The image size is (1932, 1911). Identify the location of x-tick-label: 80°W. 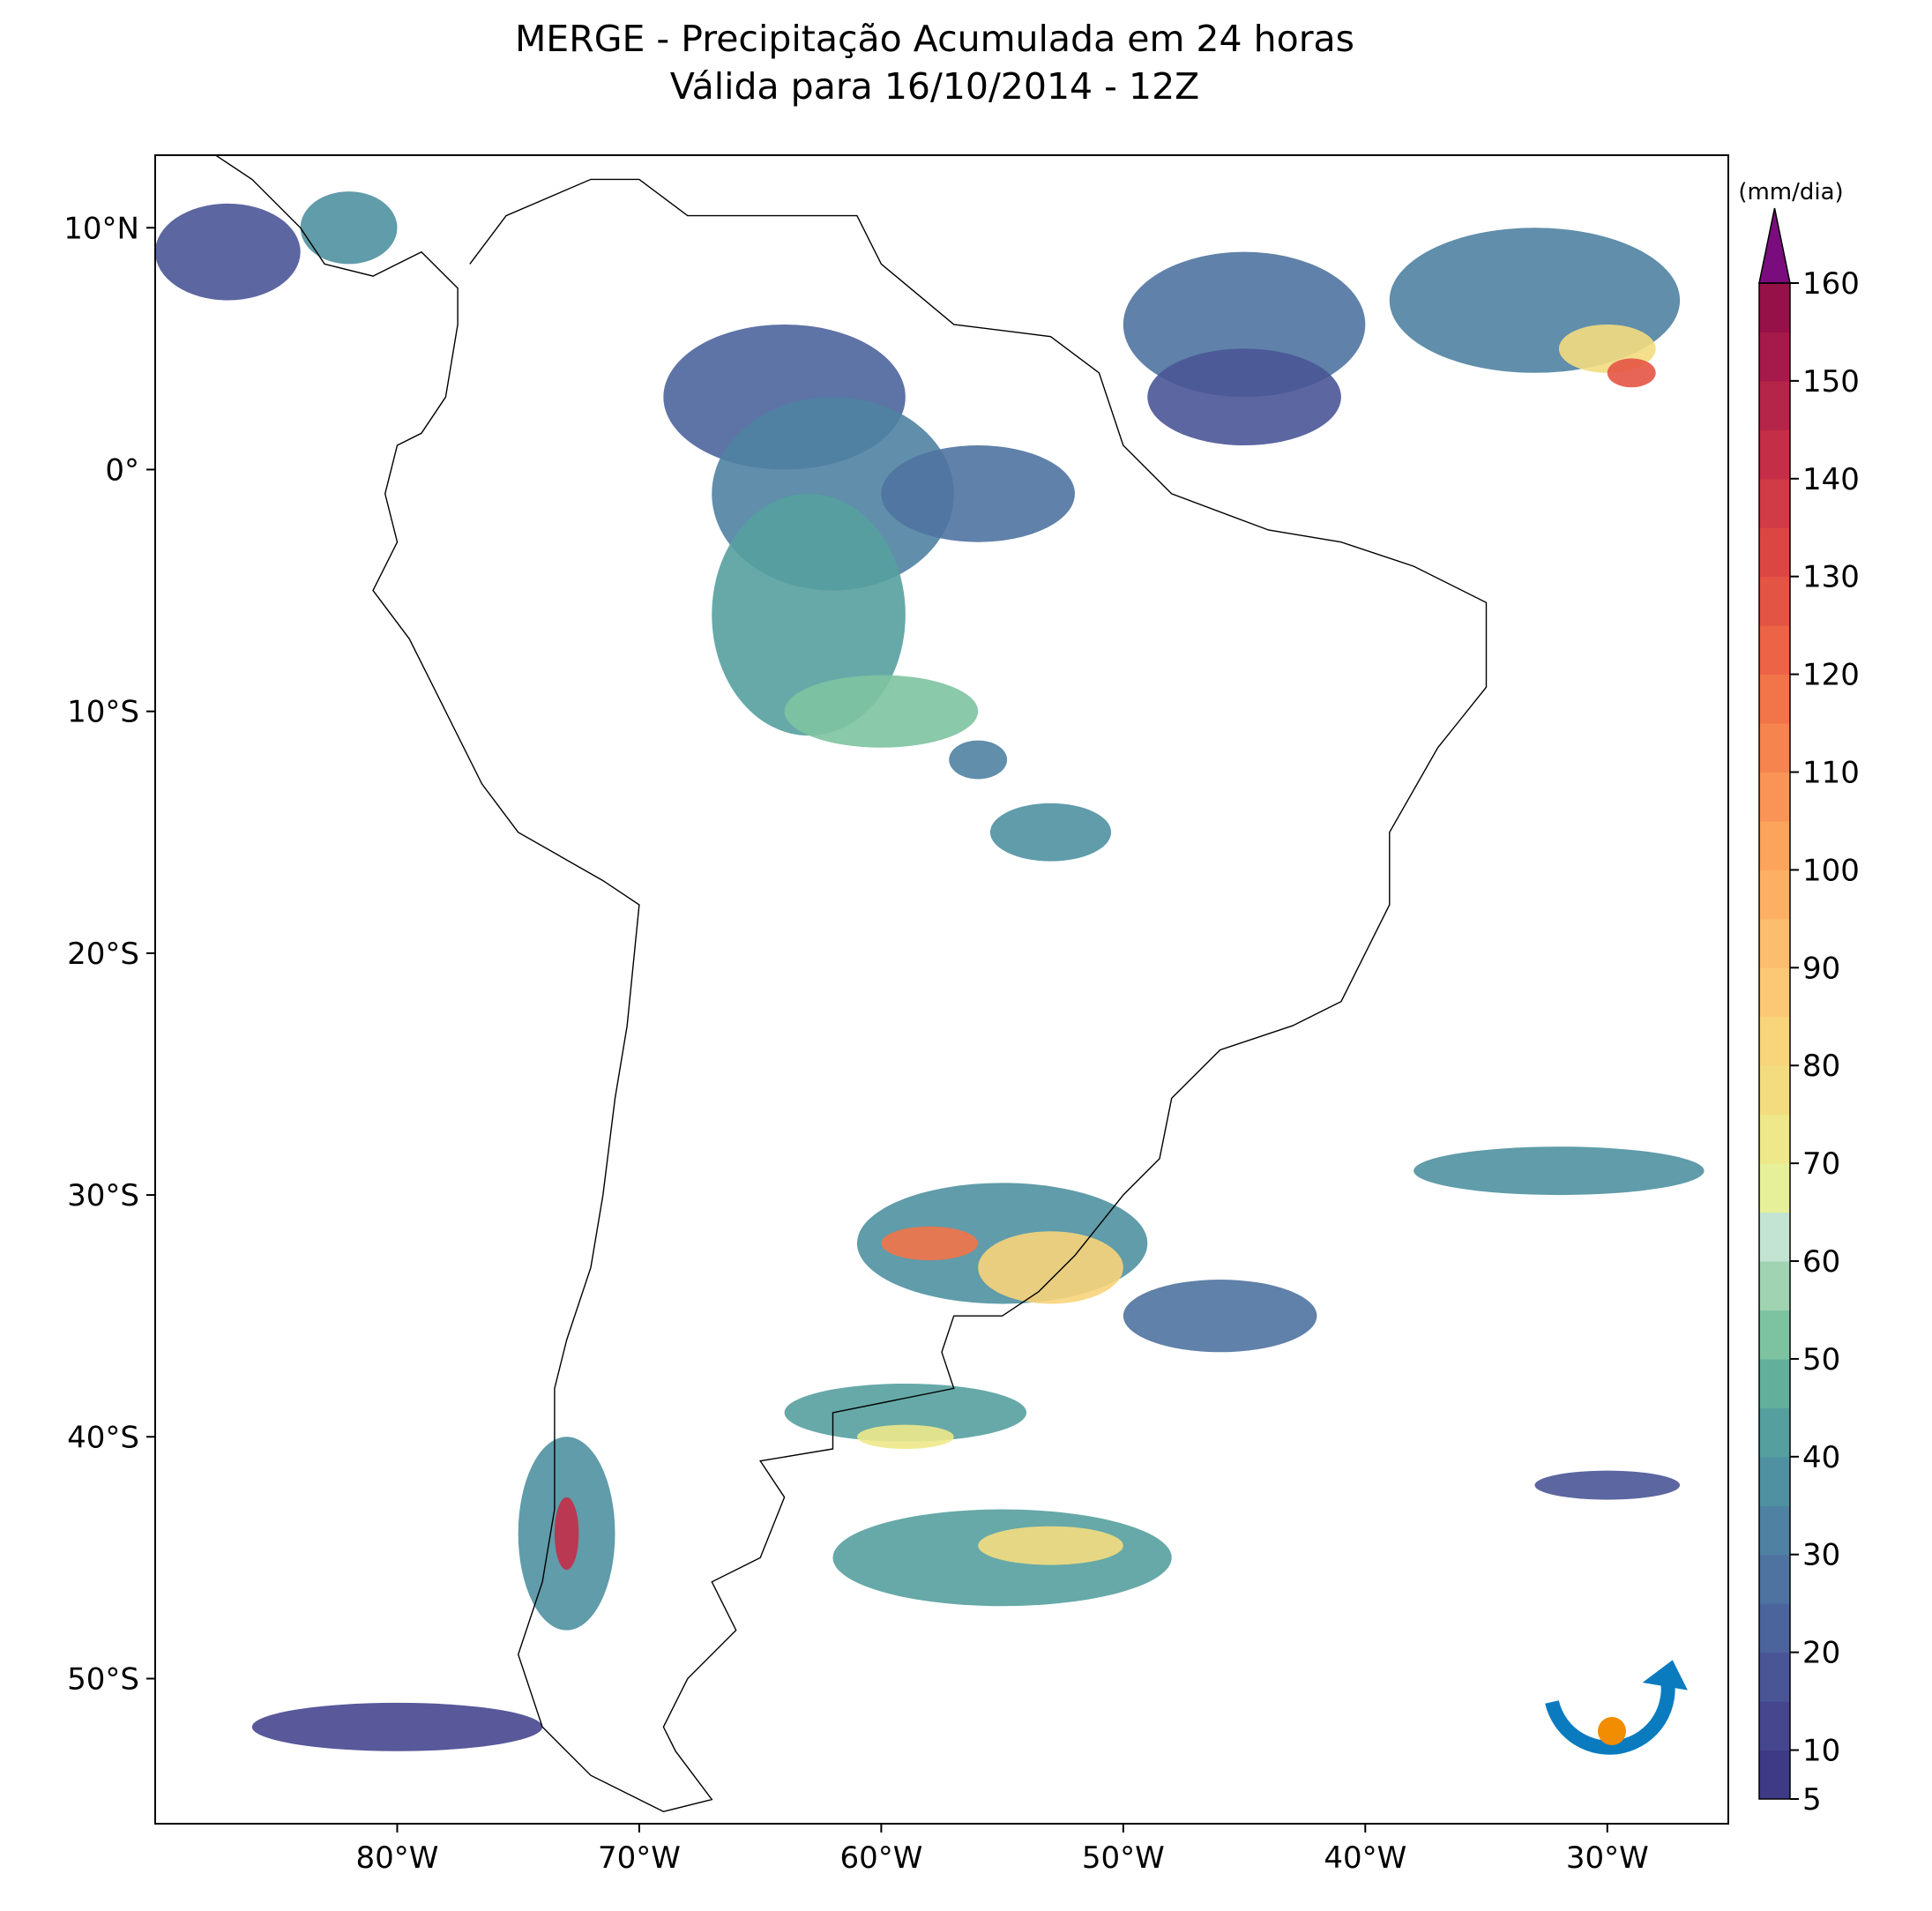
(397, 1858).